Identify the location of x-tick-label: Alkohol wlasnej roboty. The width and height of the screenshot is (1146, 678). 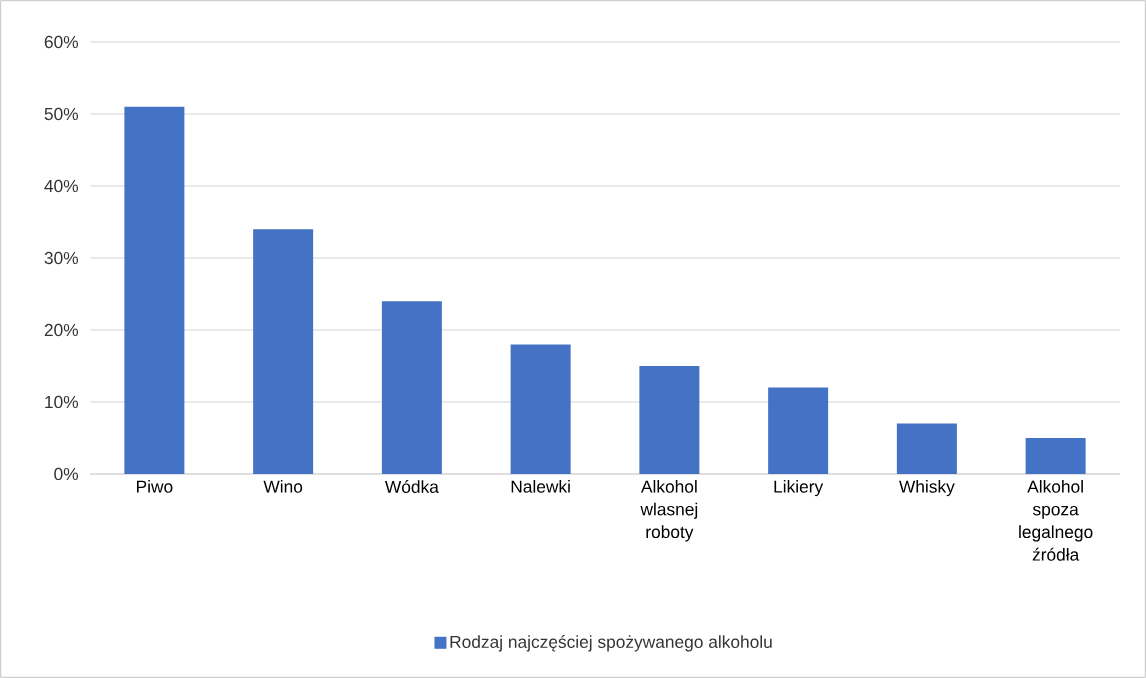
(669, 511).